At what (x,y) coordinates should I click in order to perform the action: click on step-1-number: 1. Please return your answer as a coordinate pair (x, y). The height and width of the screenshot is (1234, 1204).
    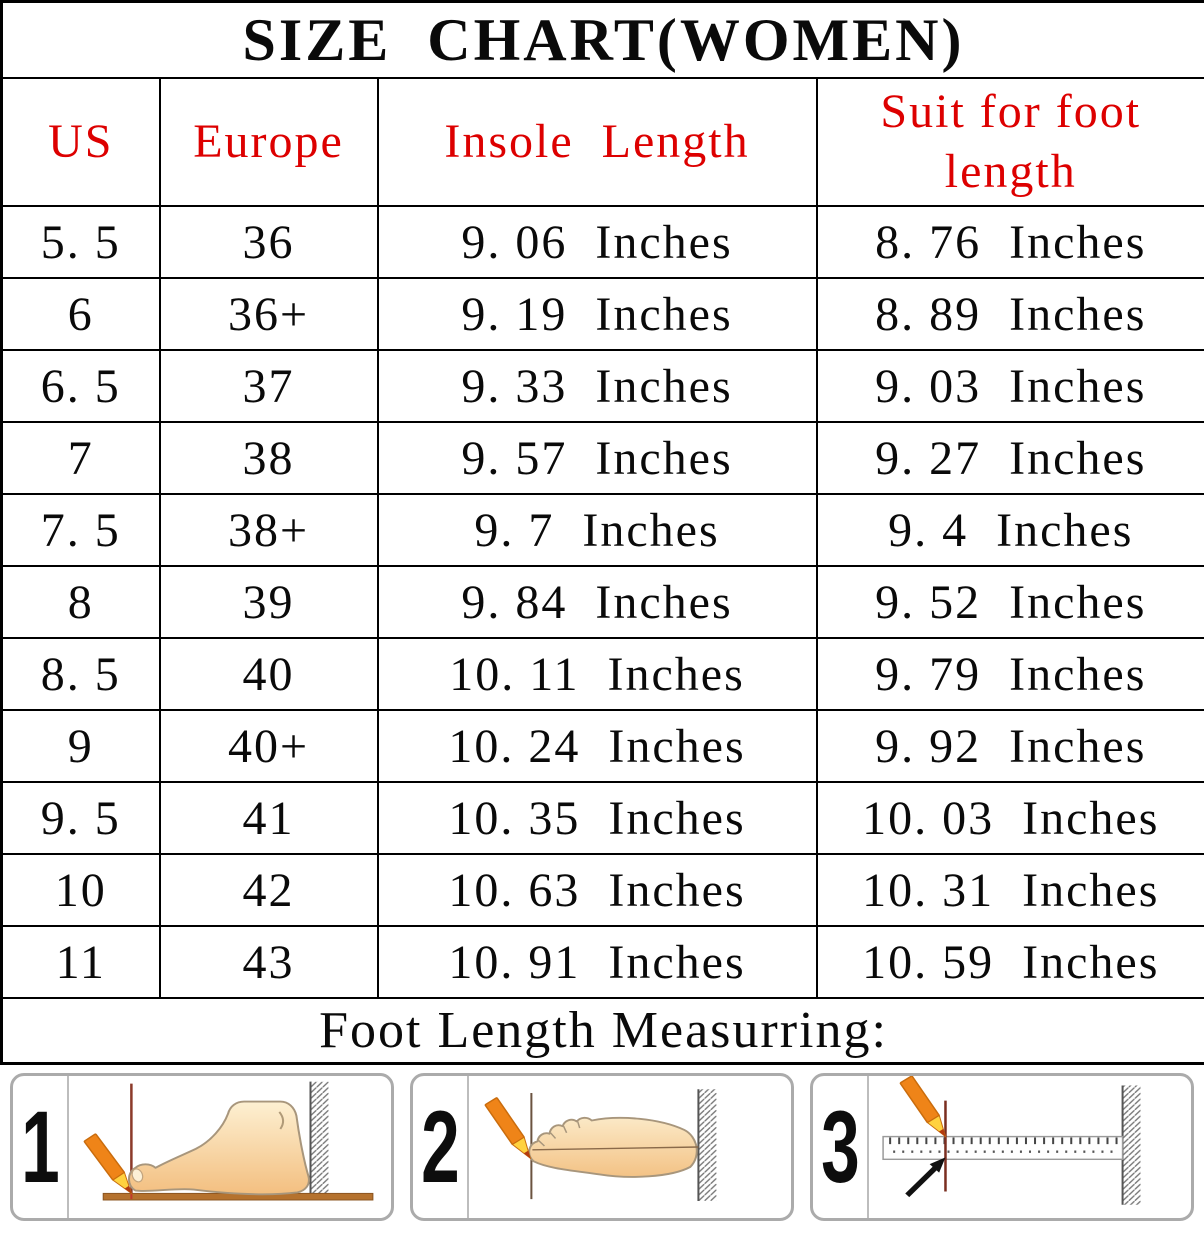
    Looking at the image, I should click on (40, 1147).